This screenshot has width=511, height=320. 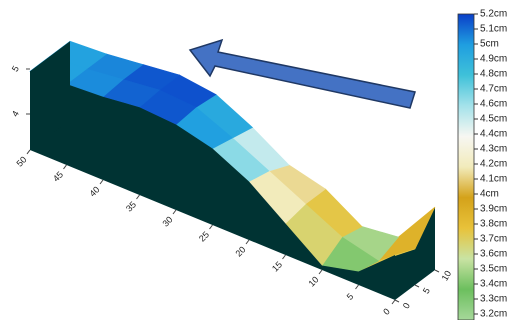 I want to click on colorbar-tick-label: 3.4cm, so click(x=493, y=284).